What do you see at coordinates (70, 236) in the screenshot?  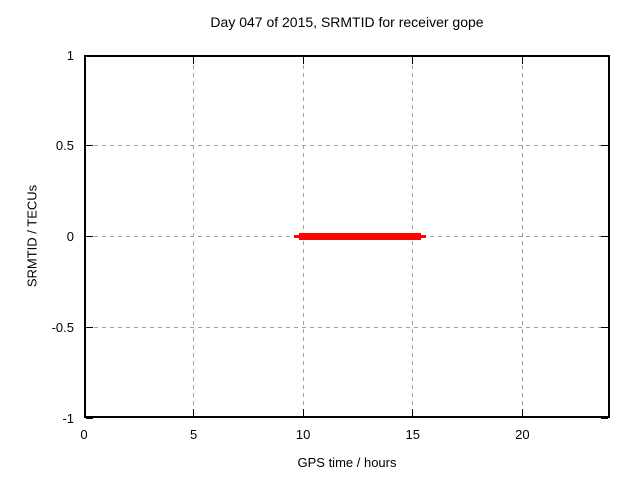 I see `y-tick-label: 0` at bounding box center [70, 236].